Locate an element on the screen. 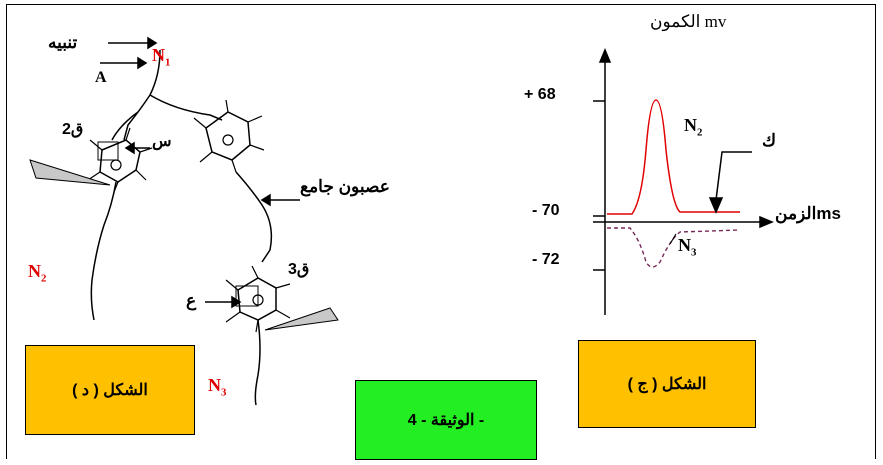 The width and height of the screenshot is (883, 465). n2-axon is located at coordinates (103, 251).